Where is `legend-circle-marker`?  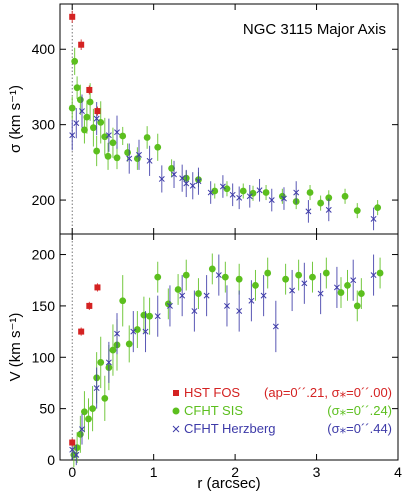
legend-circle-marker is located at coordinates (176, 411).